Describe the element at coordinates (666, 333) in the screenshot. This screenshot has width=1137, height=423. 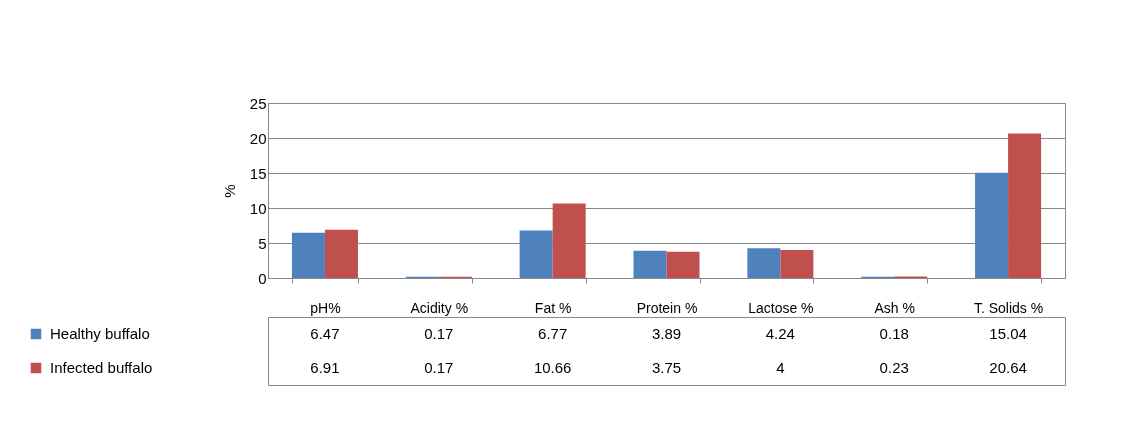
I see `data-label: 3.89` at that location.